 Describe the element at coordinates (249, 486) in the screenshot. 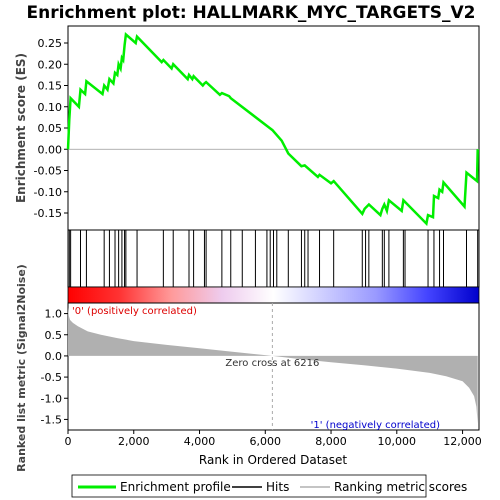

I see `legend-frame` at that location.